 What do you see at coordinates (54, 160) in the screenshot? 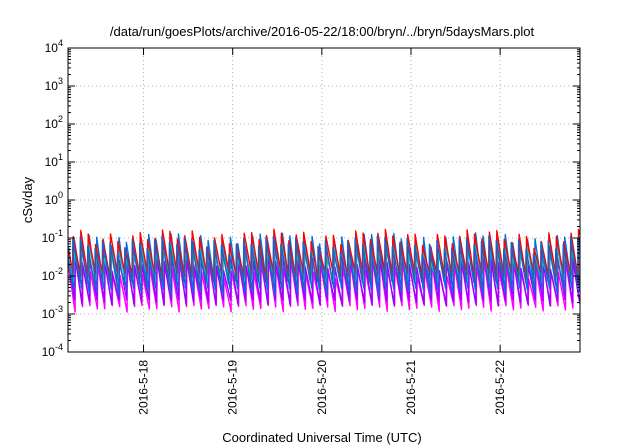
I see `y-tick-label: 10¹` at bounding box center [54, 160].